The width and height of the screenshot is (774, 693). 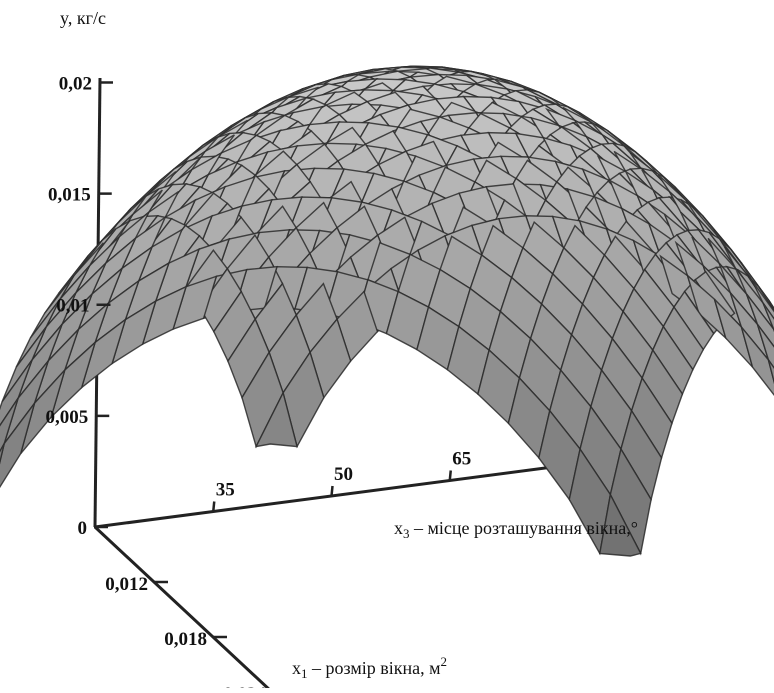 What do you see at coordinates (369, 667) in the screenshot?
I see `x1-axis-label: x1 – розмір вікна, м2` at bounding box center [369, 667].